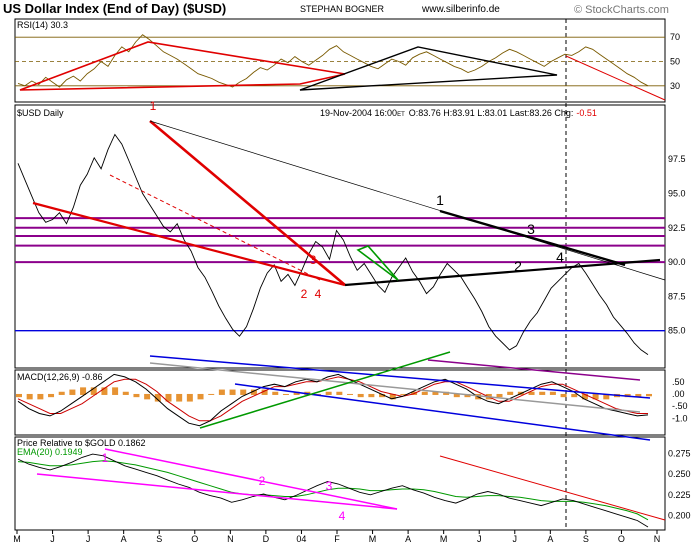 This screenshot has height=546, width=700. Describe the element at coordinates (114, 8) in the screenshot. I see `chart-title: US Dollar Index (End of Day) ($USD)` at that location.